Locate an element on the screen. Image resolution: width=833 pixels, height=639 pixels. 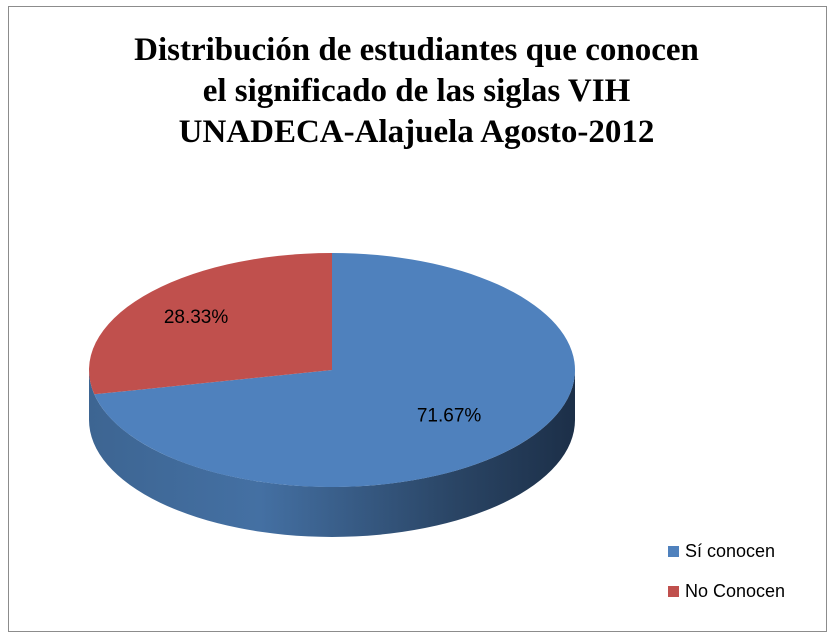
legend-item-no-conocen: No Conocen is located at coordinates (726, 591).